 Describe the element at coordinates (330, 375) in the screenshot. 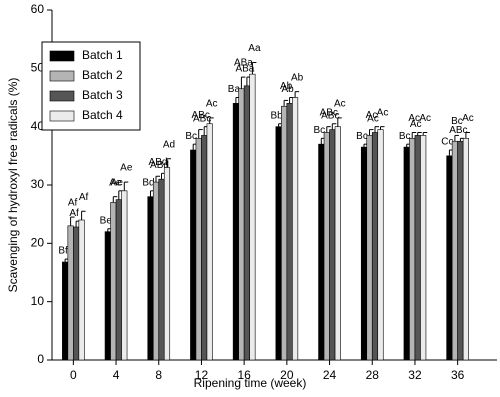

I see `x-tick-label: 24` at that location.